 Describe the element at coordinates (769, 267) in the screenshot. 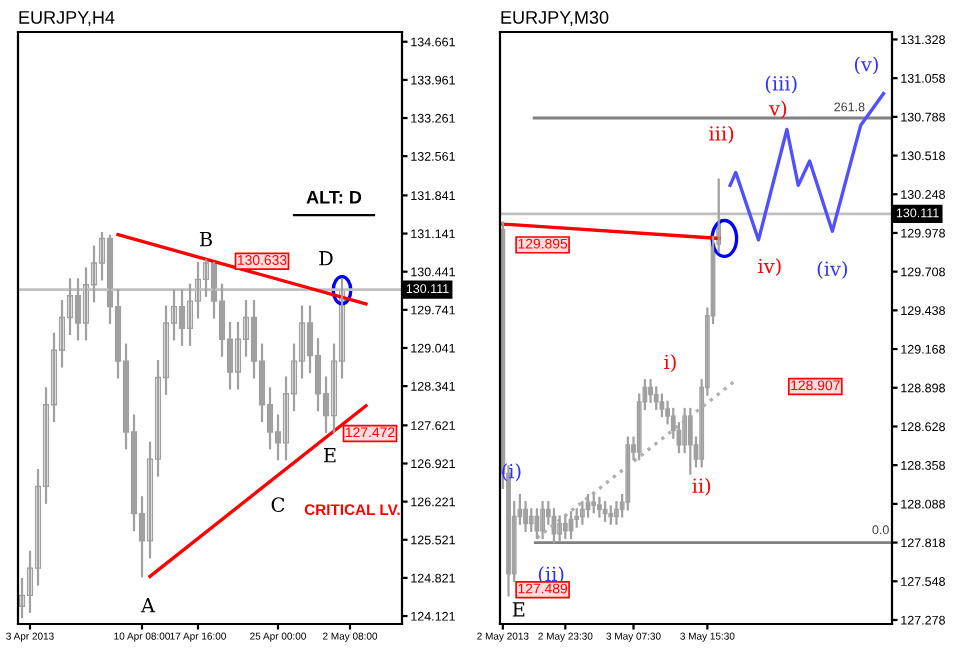

I see `annotation: iv)` at that location.